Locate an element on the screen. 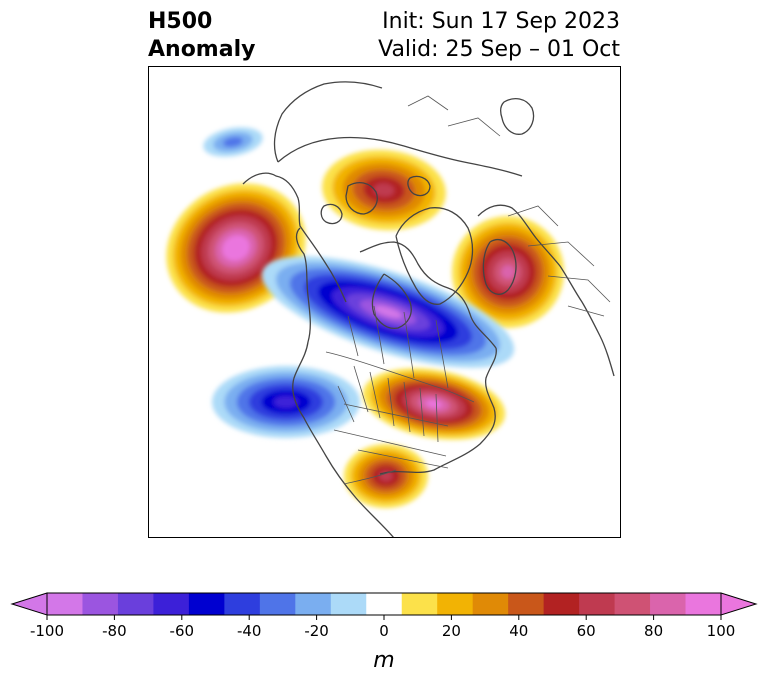 The image size is (768, 684). coast-hudson-bay is located at coordinates (391, 301).